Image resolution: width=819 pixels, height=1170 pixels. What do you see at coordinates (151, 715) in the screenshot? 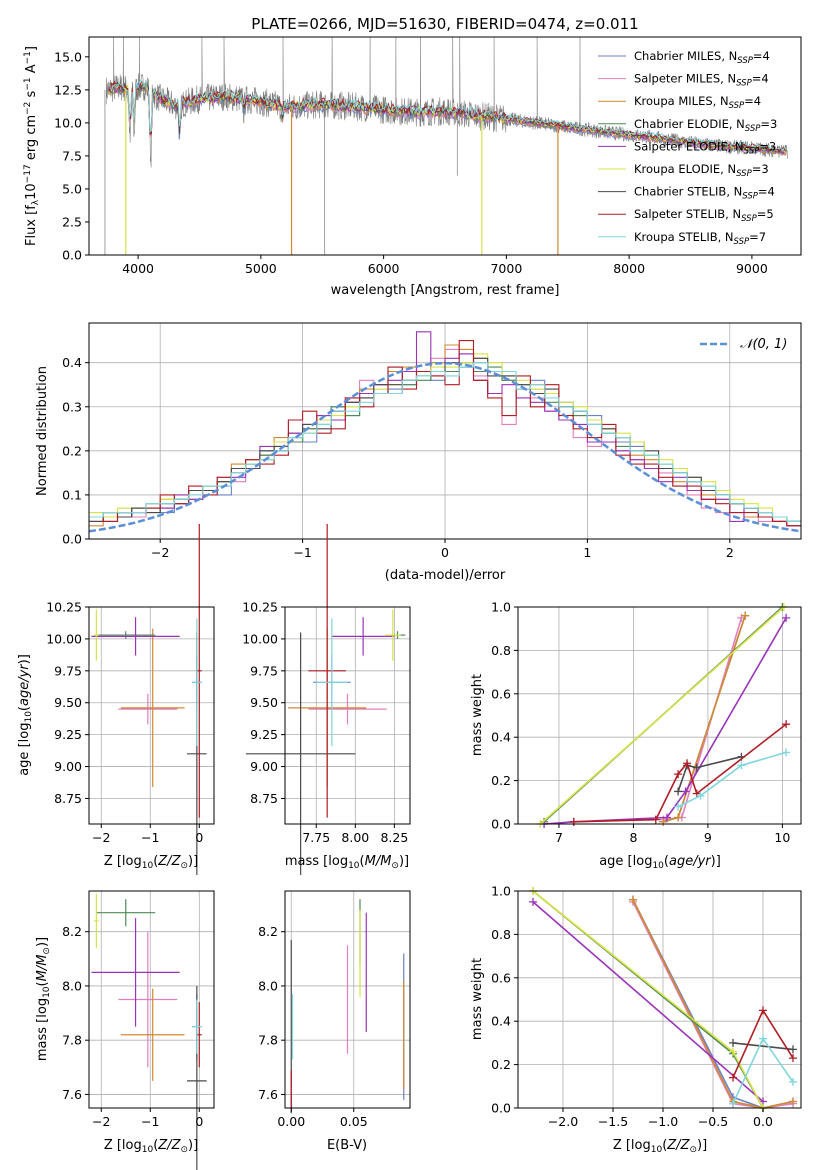
I see `ageZ-axes-frame` at bounding box center [151, 715].